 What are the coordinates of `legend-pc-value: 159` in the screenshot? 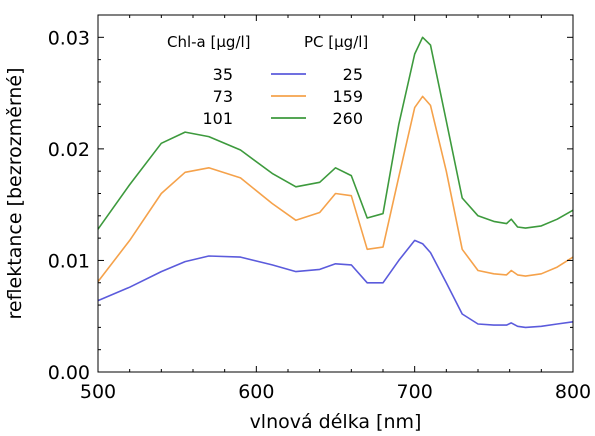 It's located at (347, 96).